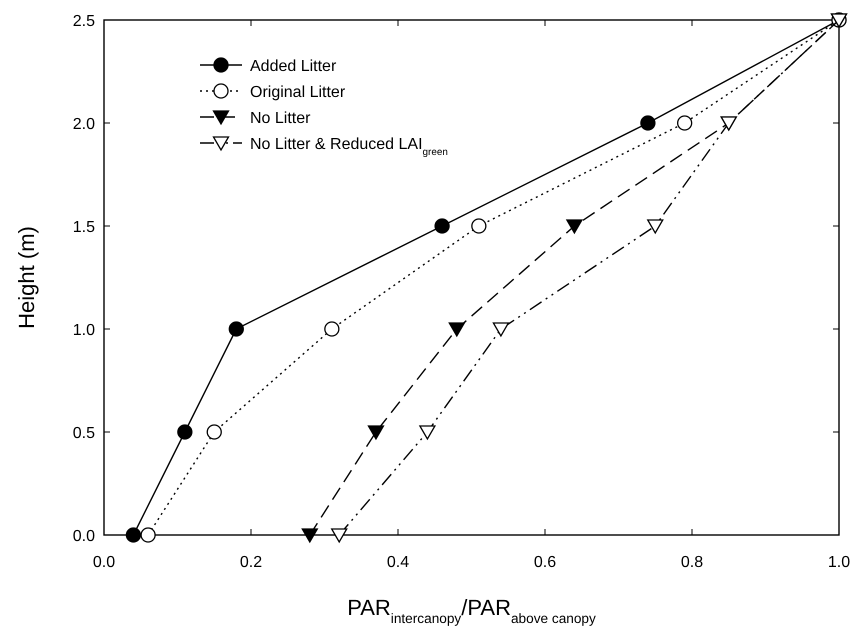 This screenshot has width=858, height=633. I want to click on y-tick-label: 0.0, so click(84, 536).